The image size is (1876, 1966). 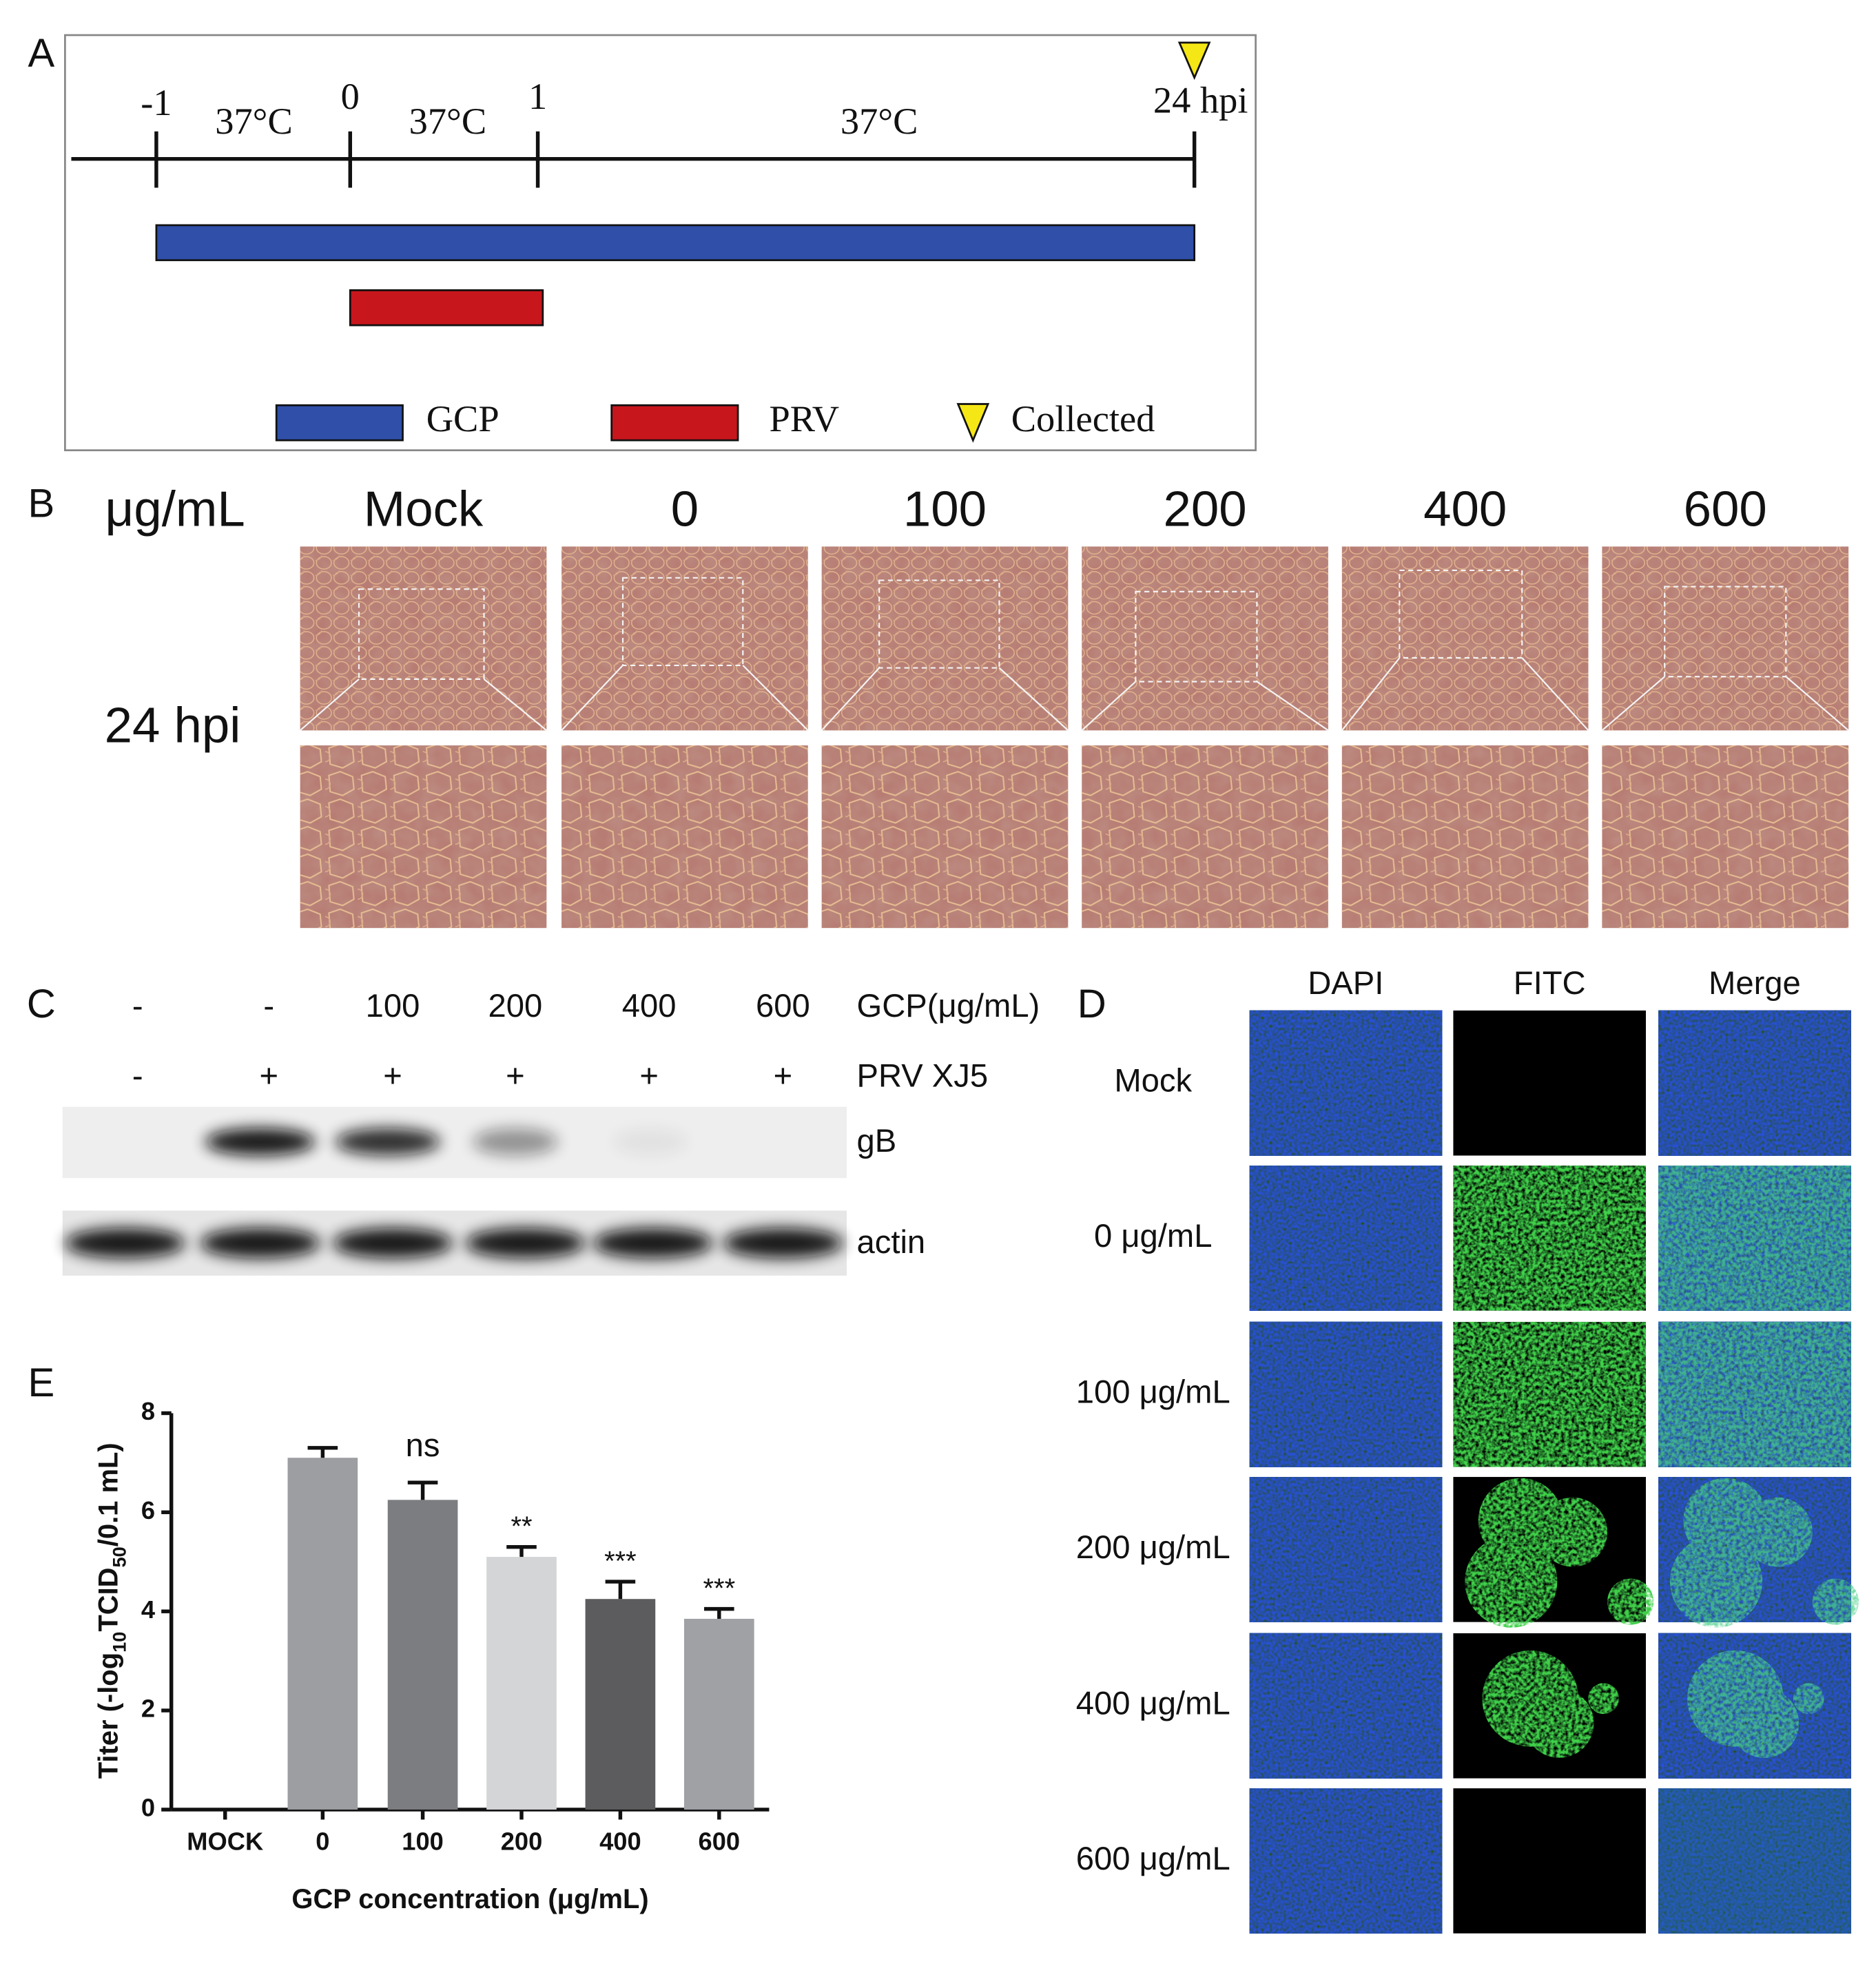 What do you see at coordinates (1346, 984) in the screenshot?
I see `channel-header: DAPI` at bounding box center [1346, 984].